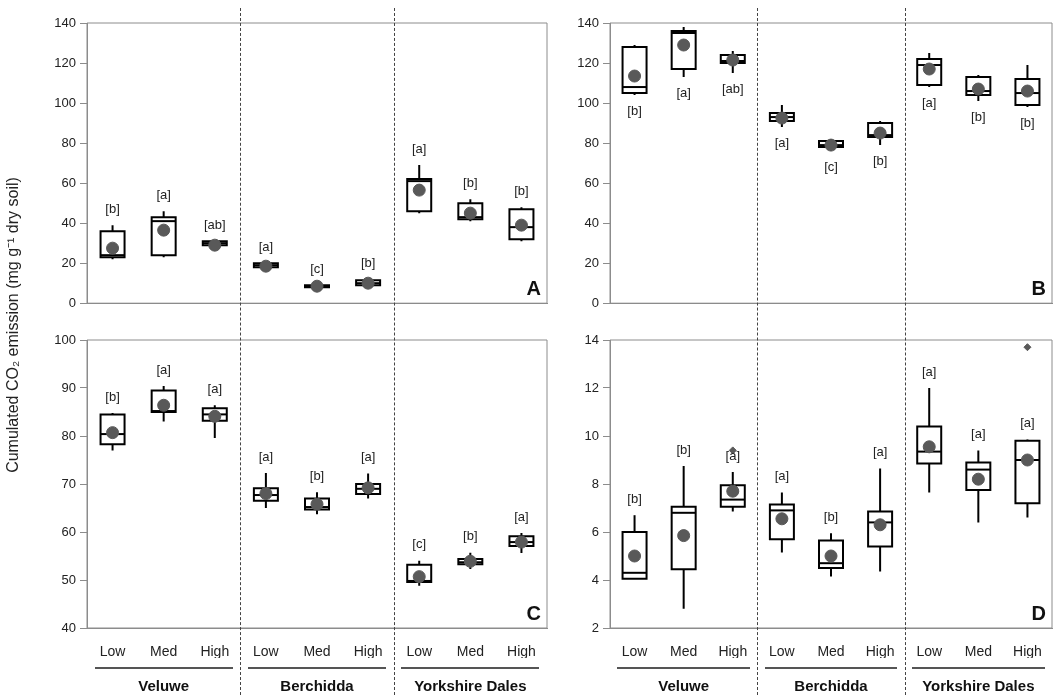 This screenshot has height=695, width=1059. Describe the element at coordinates (68, 483) in the screenshot. I see `y-tick-label: 70` at that location.